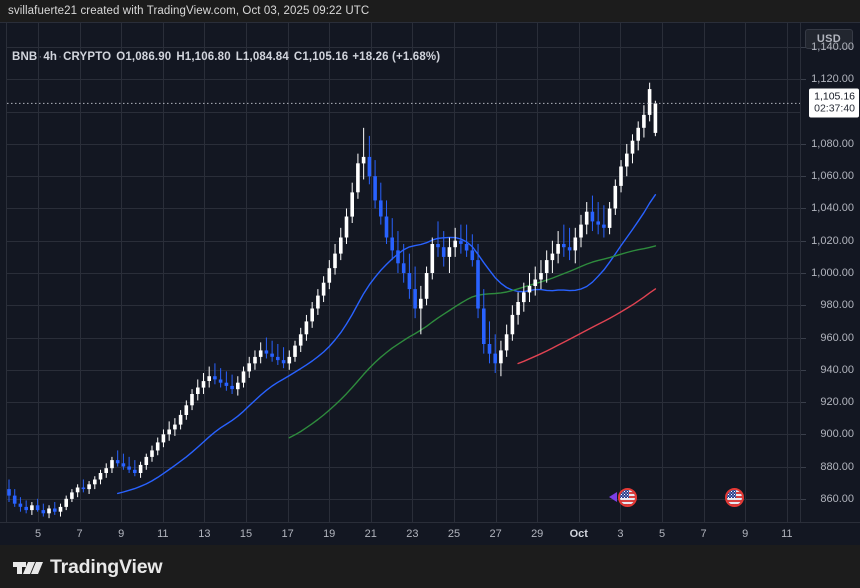 The image size is (860, 588). What do you see at coordinates (329, 534) in the screenshot?
I see `time-axis-label: 19` at bounding box center [329, 534].